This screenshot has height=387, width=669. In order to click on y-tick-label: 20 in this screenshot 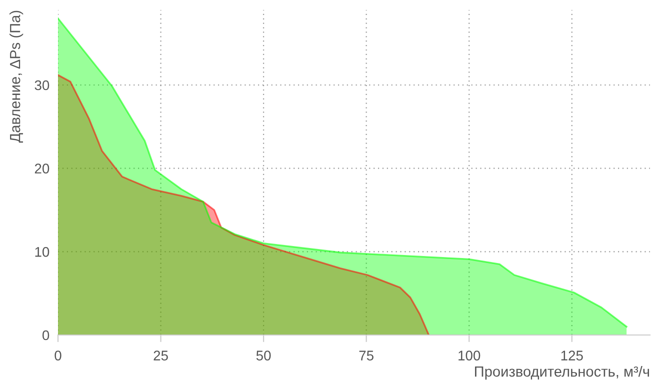, I will do `click(42, 169)`.